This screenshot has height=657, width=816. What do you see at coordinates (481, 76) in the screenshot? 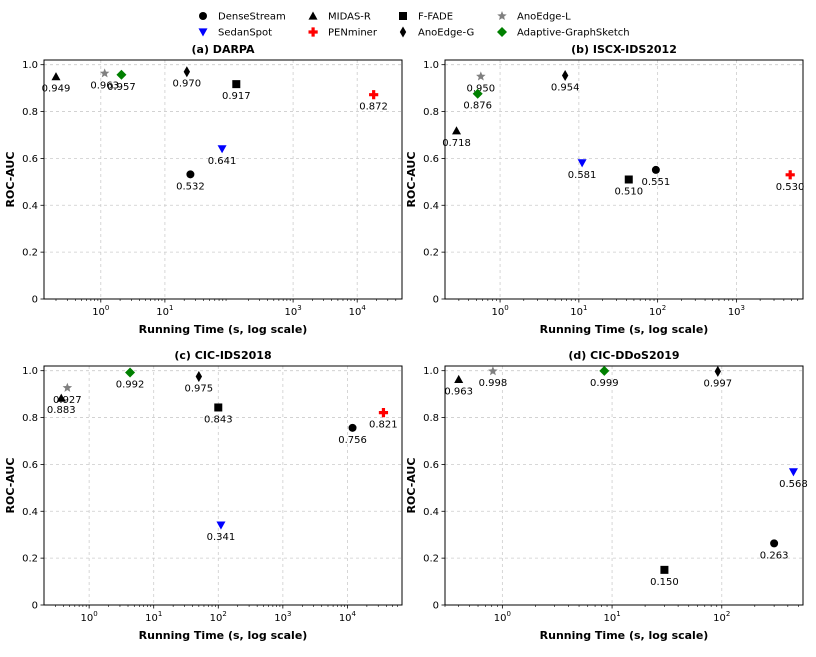
I see `panel-2-point-anoedge-l` at bounding box center [481, 76].